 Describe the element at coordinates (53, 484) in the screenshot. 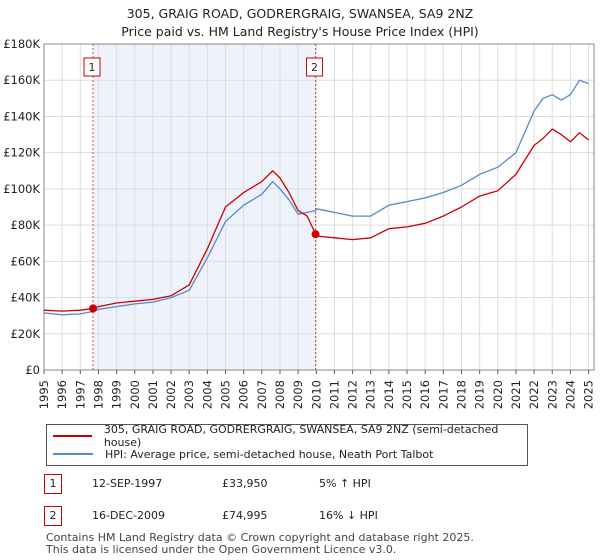

I see `sale-badge-1: 1` at that location.